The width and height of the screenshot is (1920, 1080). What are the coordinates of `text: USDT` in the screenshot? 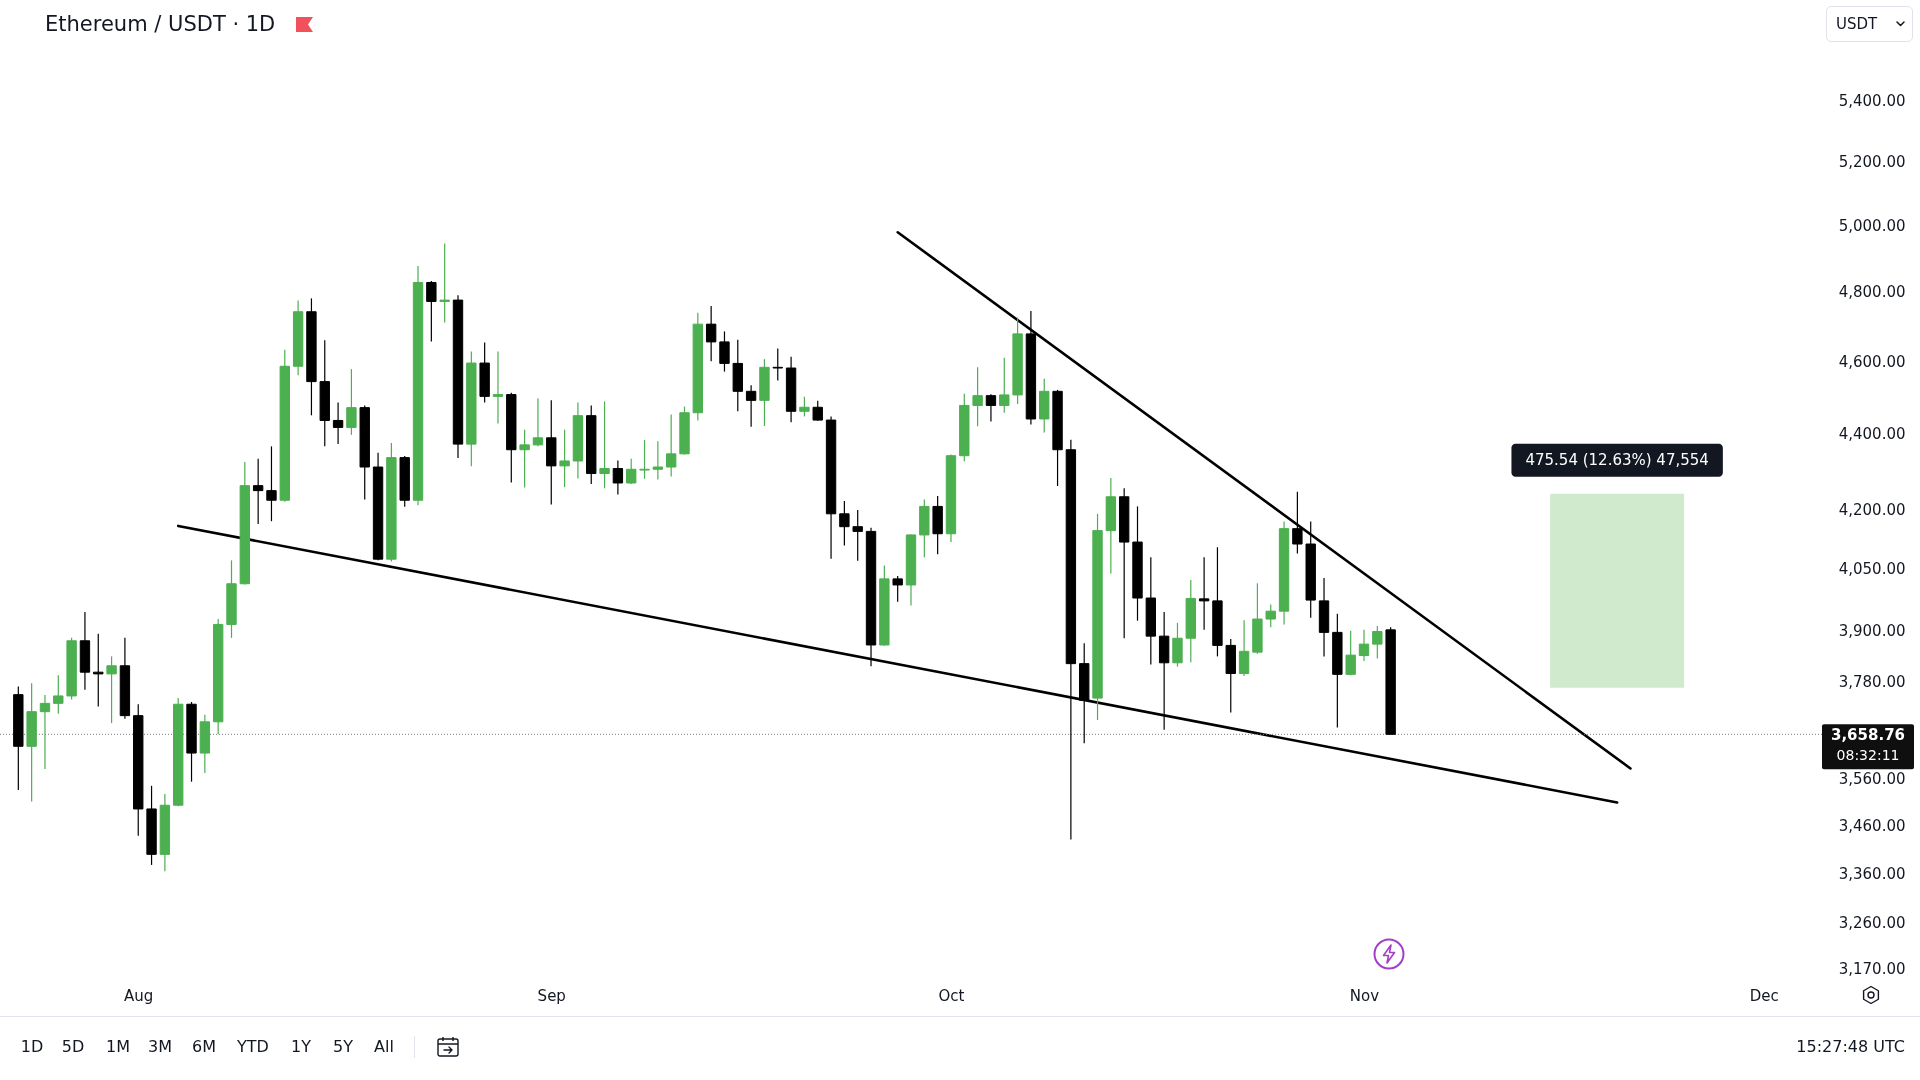 It's located at (1857, 24).